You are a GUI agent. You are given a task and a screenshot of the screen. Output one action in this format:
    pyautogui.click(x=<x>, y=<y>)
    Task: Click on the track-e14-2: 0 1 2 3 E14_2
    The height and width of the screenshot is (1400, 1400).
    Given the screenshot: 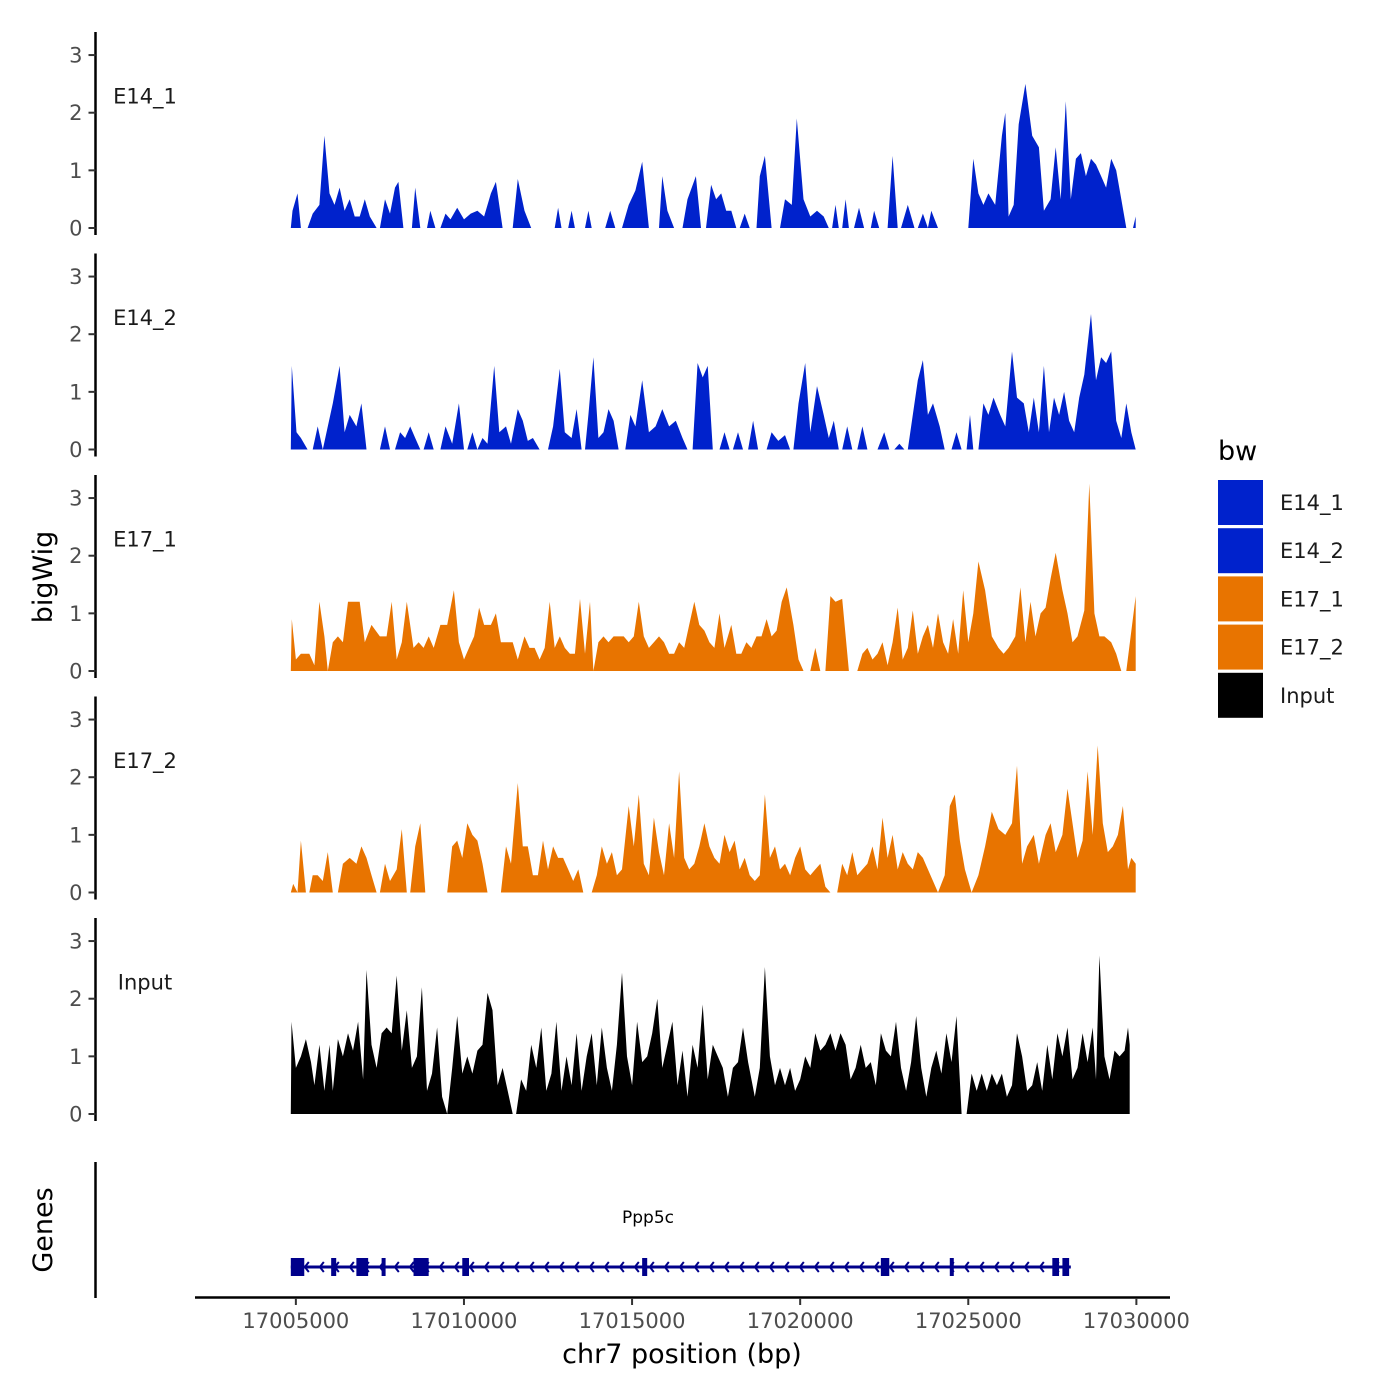 What is the action you would take?
    pyautogui.click(x=602, y=357)
    